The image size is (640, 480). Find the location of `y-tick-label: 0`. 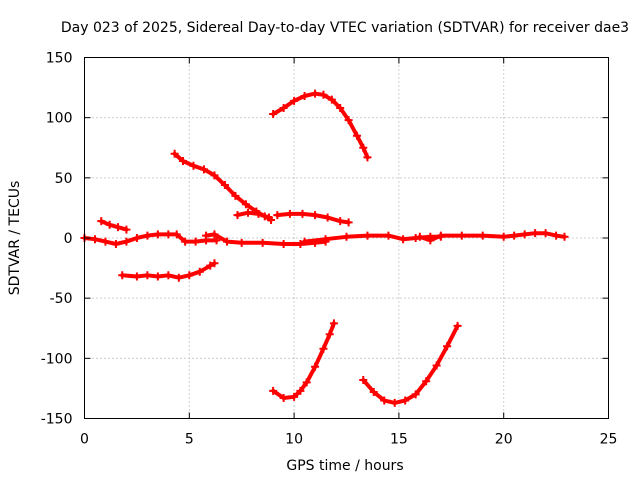

y-tick-label: 0 is located at coordinates (68, 239).